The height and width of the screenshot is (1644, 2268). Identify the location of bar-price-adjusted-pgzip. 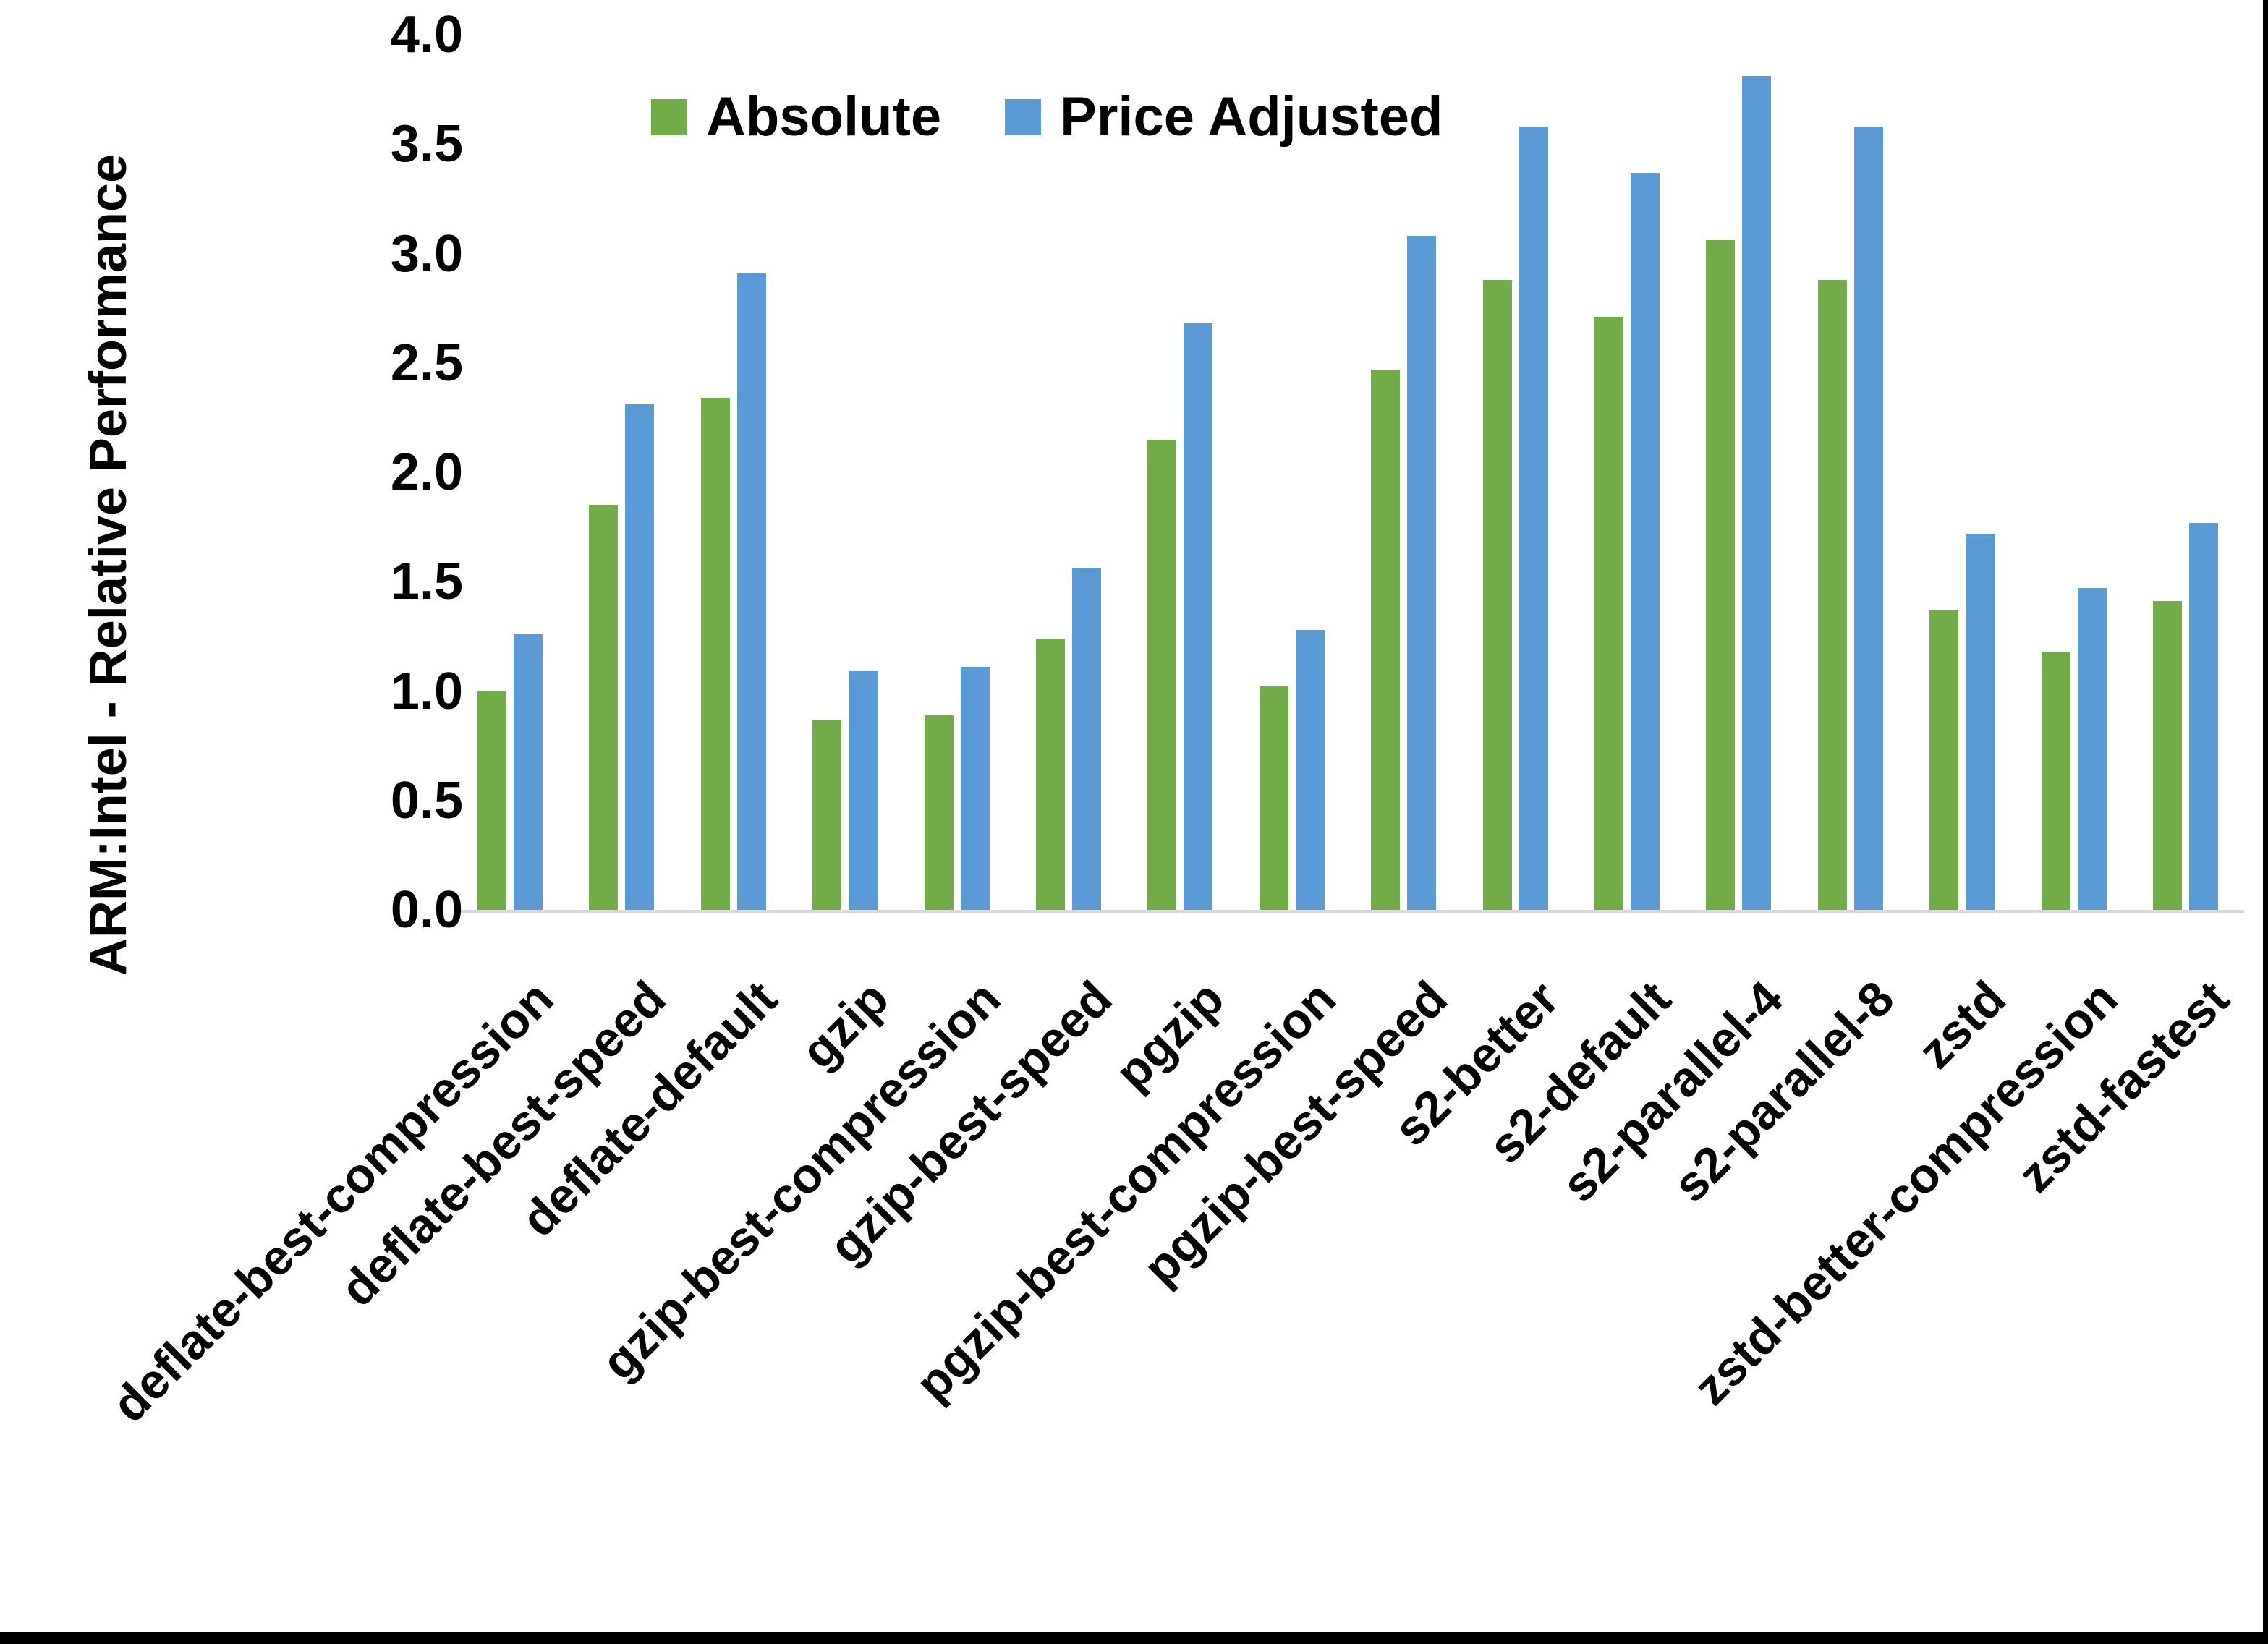
(1198, 616).